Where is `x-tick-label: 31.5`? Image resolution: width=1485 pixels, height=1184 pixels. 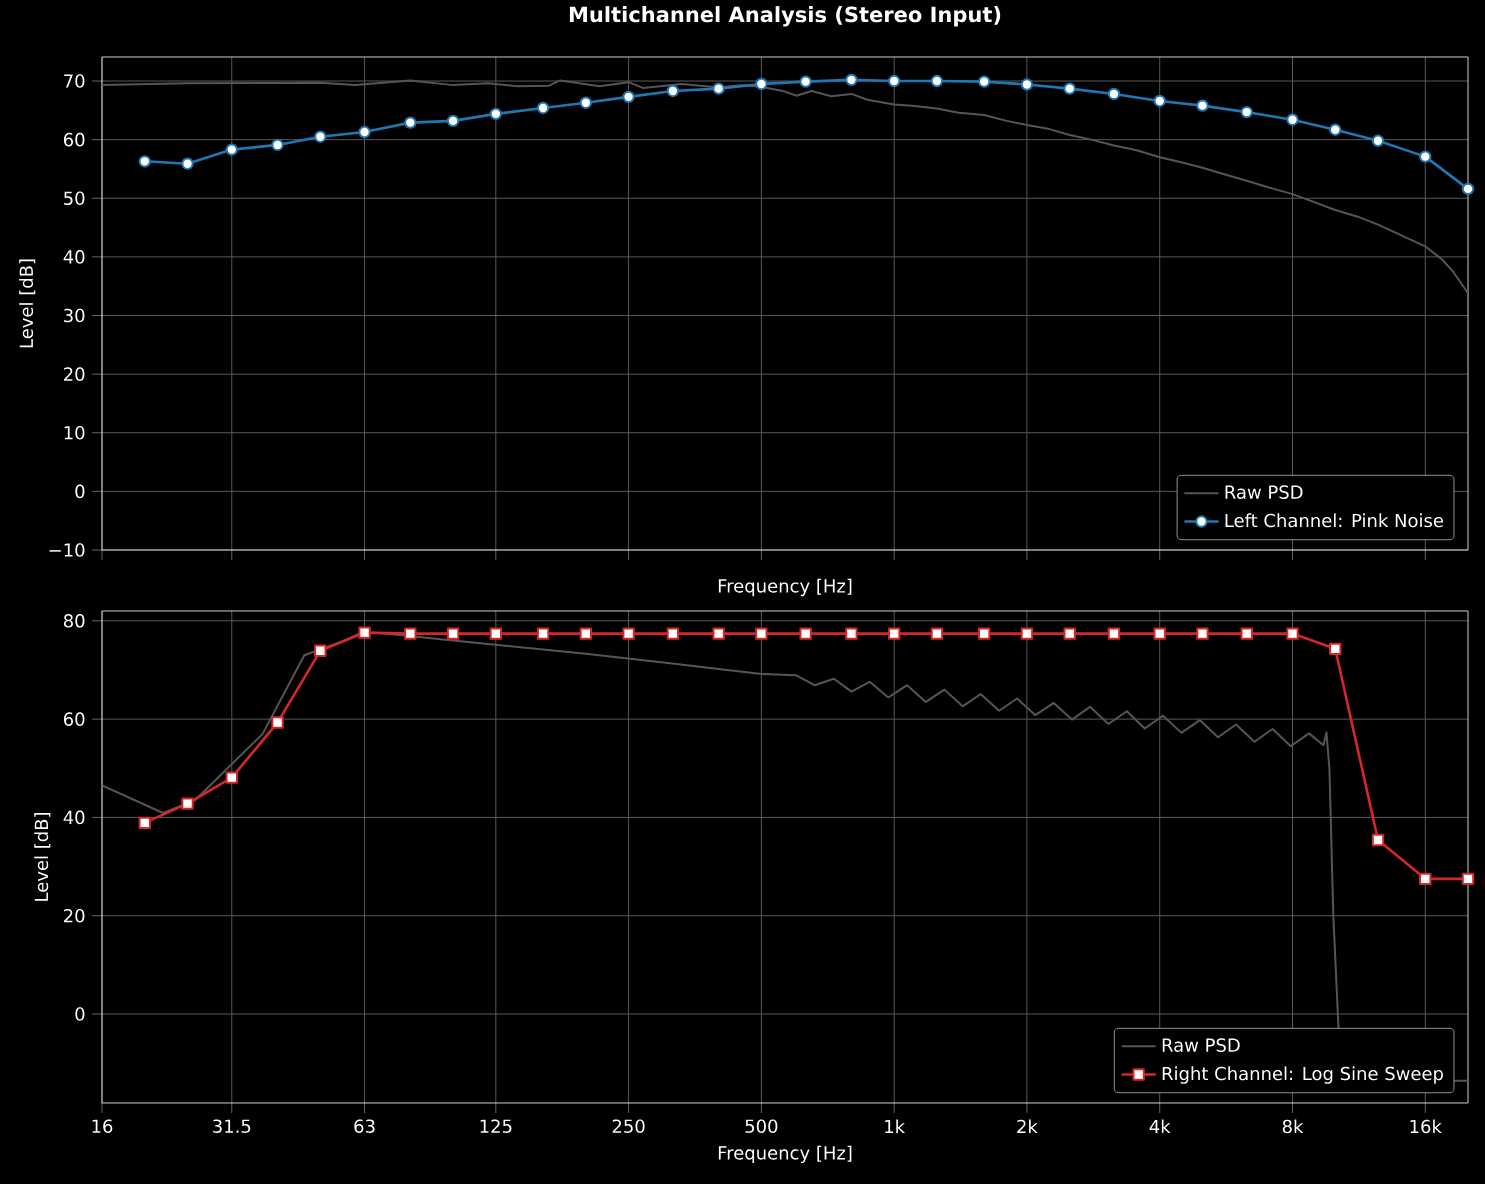
x-tick-label: 31.5 is located at coordinates (232, 1126).